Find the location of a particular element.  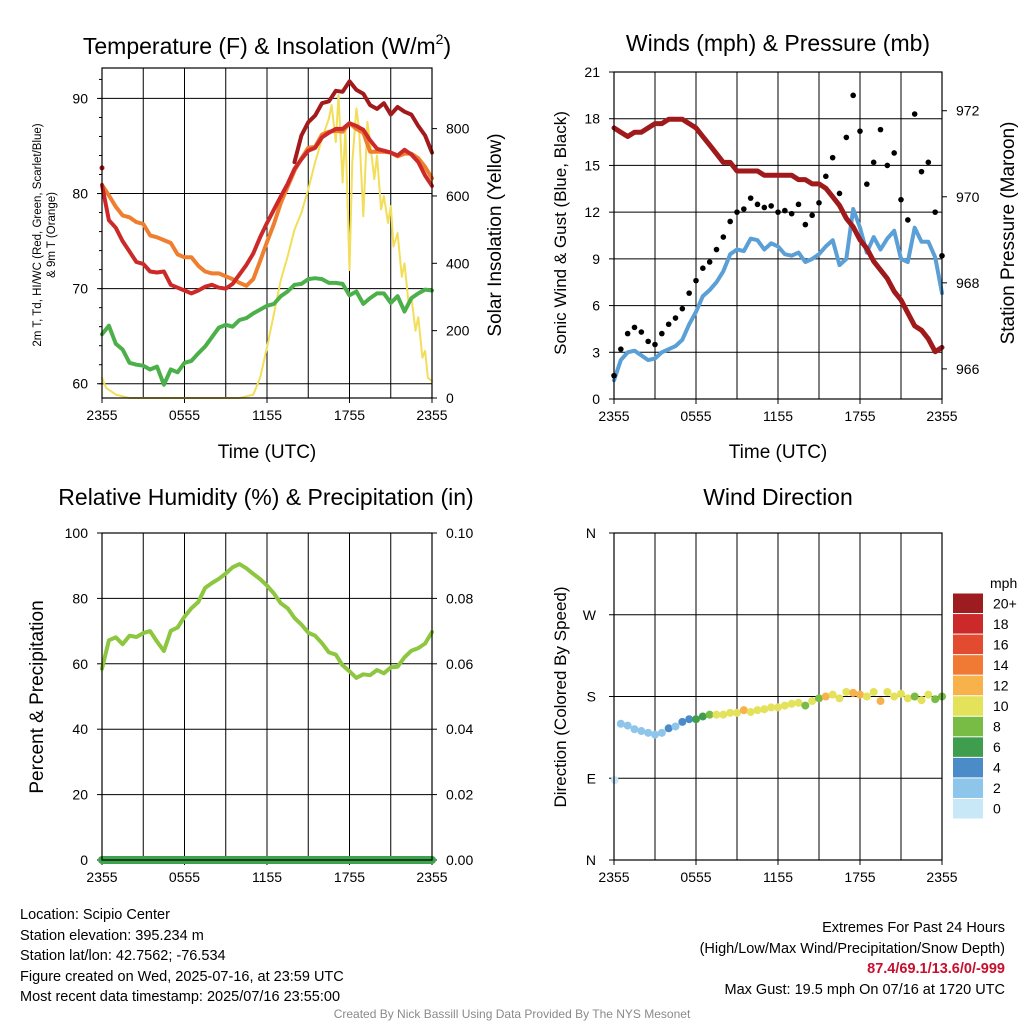

y-tick-label-left: N is located at coordinates (591, 860).